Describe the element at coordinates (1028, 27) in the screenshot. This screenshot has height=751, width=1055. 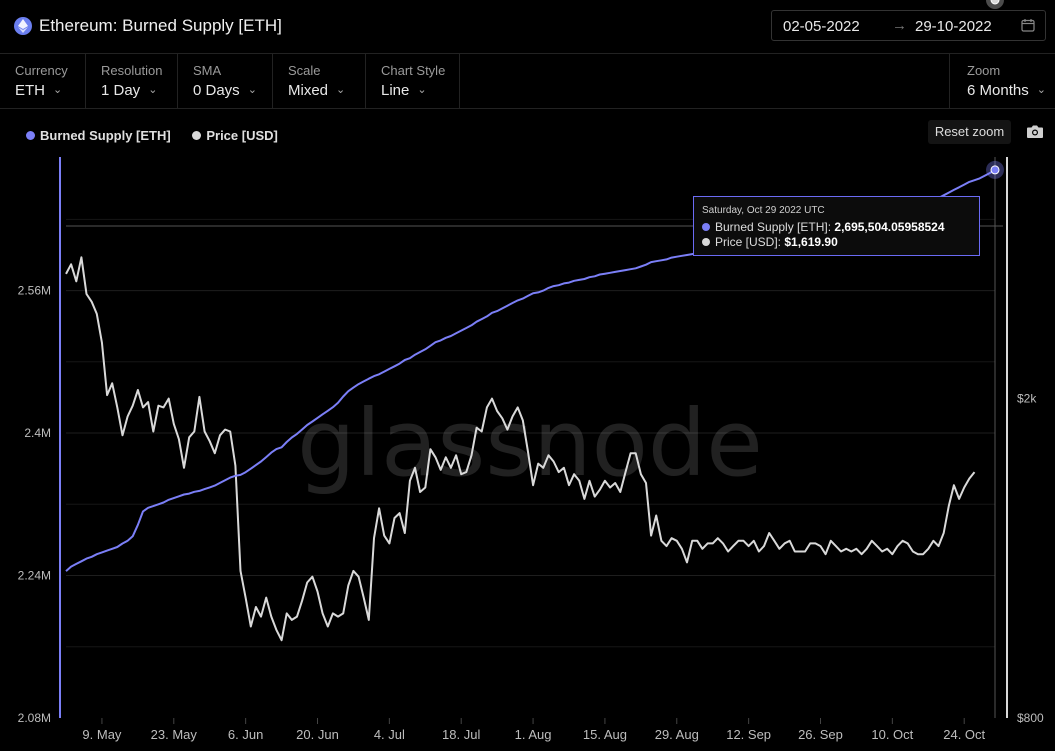
I see `calendar-icon` at that location.